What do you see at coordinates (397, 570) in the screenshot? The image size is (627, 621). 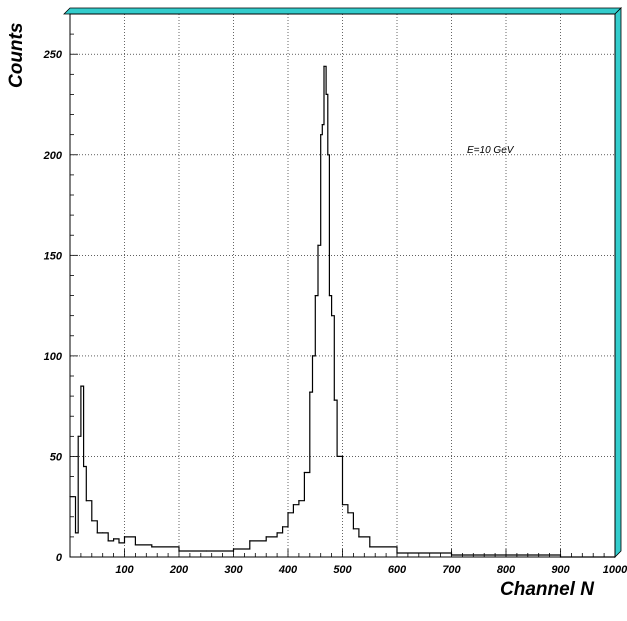 I see `x-tick-label: 600` at bounding box center [397, 570].